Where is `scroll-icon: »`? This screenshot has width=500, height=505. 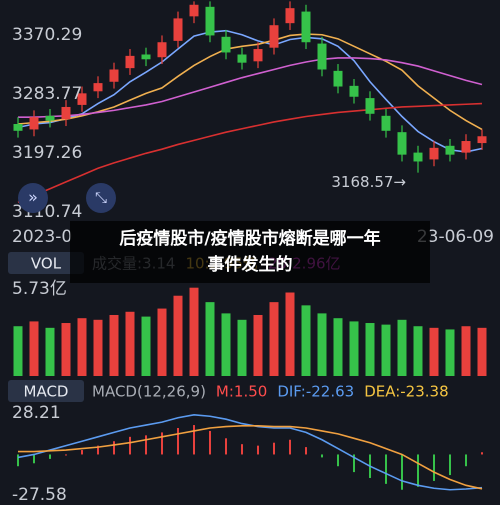
scroll-icon: » is located at coordinates (33, 197).